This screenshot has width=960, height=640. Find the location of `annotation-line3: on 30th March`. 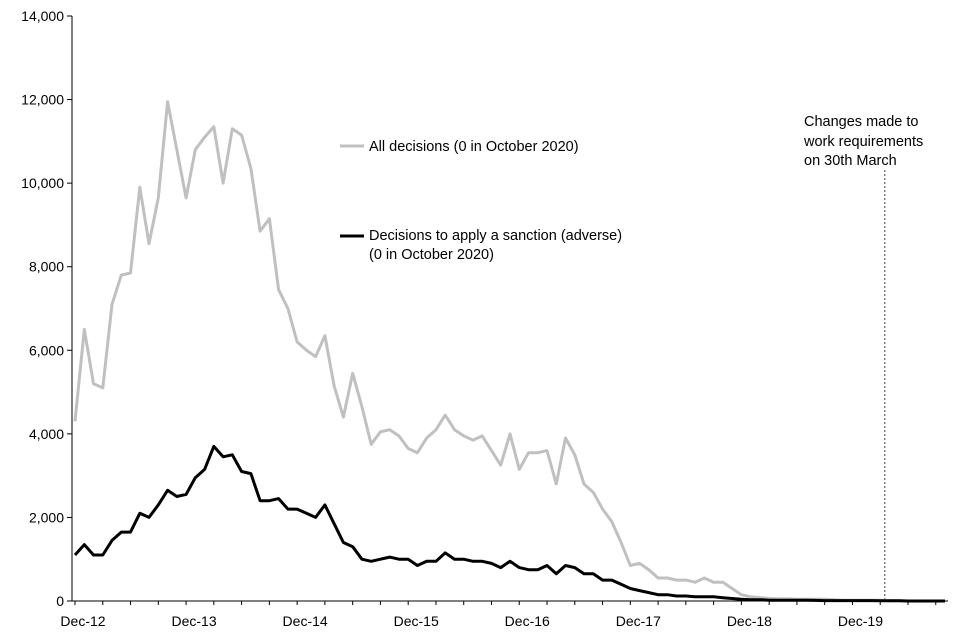

annotation-line3: on 30th March is located at coordinates (850, 161).